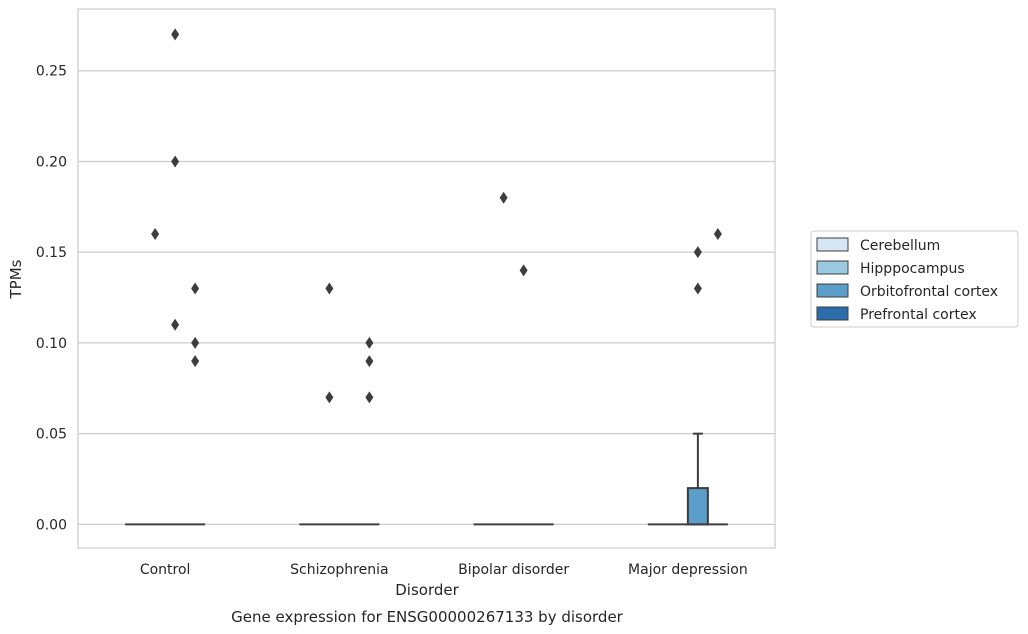 This screenshot has width=1028, height=634. I want to click on box, so click(697, 506).